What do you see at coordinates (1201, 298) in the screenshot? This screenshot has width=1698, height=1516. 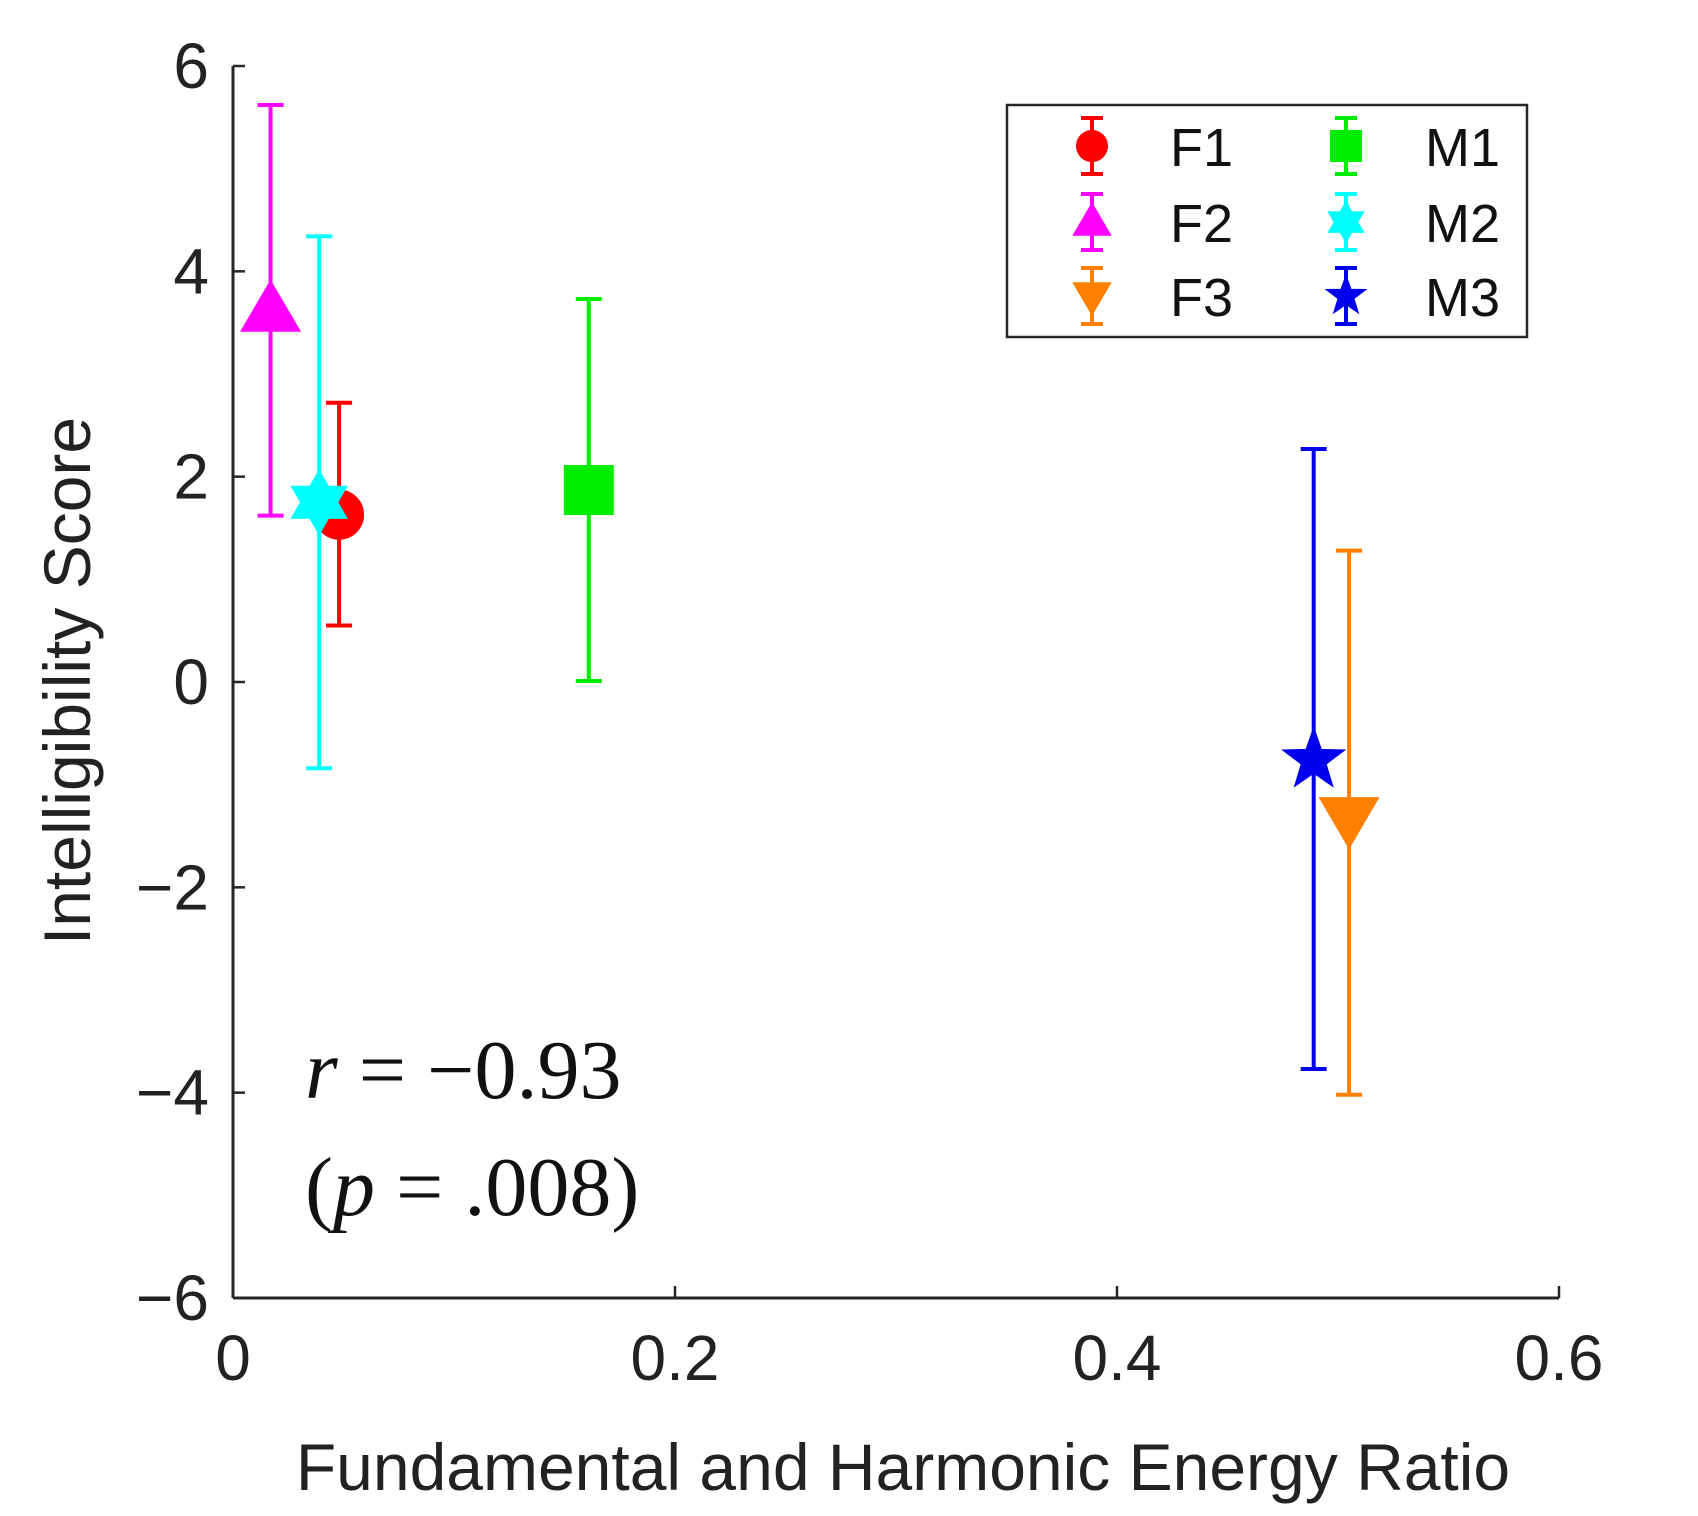 I see `legend-label: F3` at bounding box center [1201, 298].